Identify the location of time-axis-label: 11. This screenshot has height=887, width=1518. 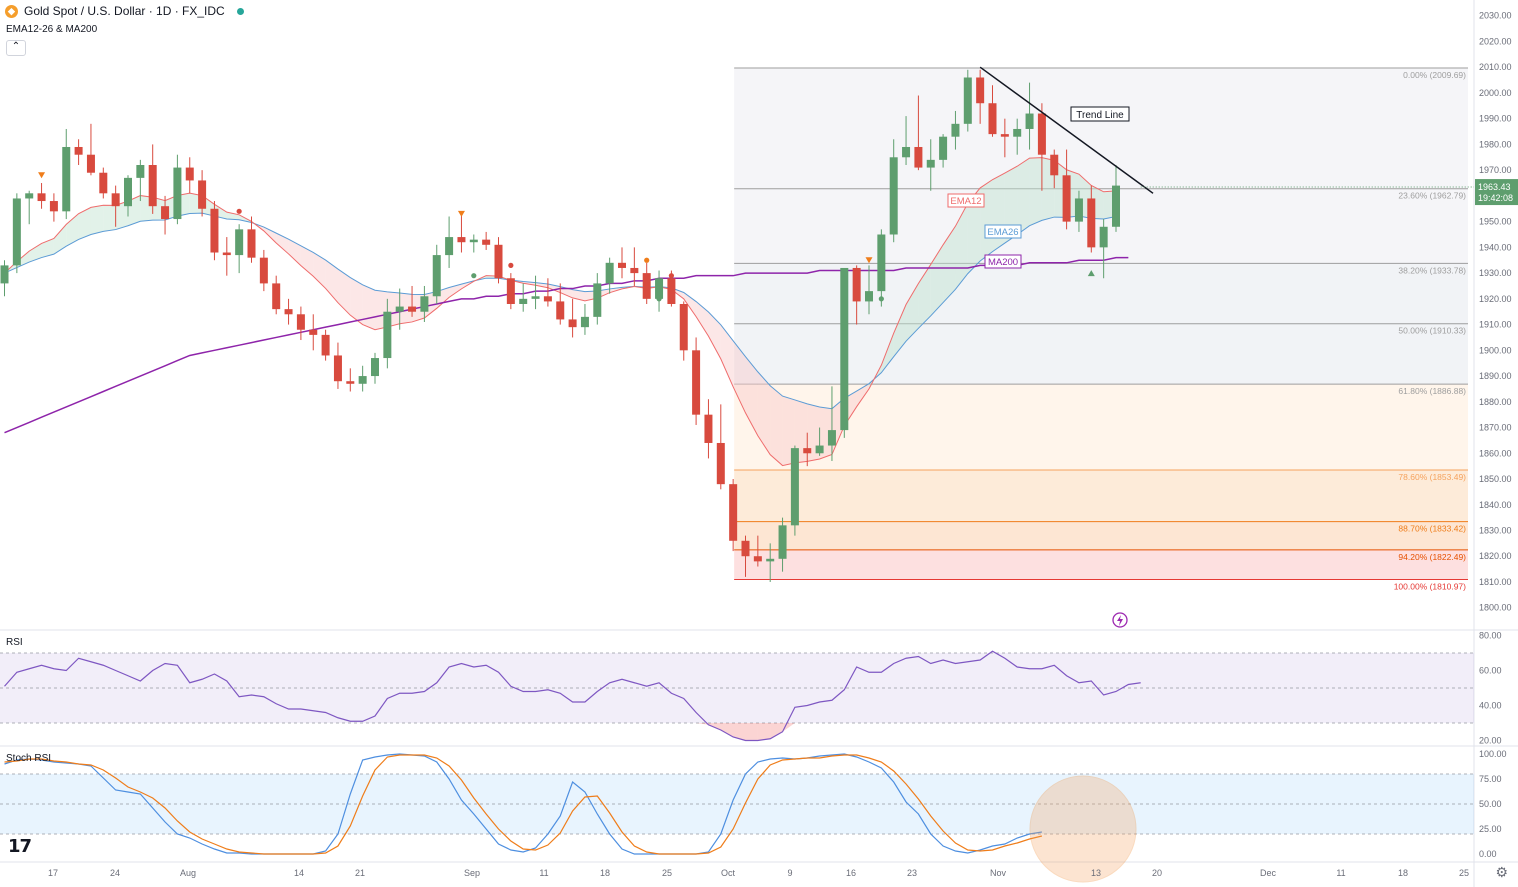
(543, 873).